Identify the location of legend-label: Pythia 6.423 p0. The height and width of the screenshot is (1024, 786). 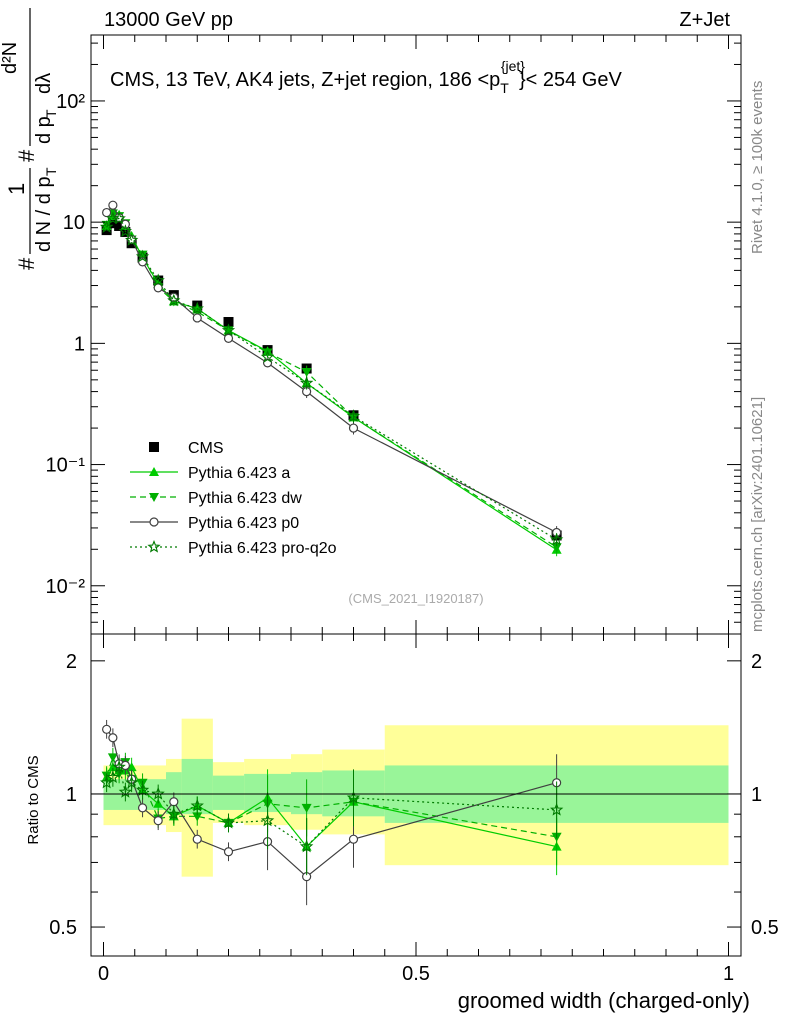
(243, 523).